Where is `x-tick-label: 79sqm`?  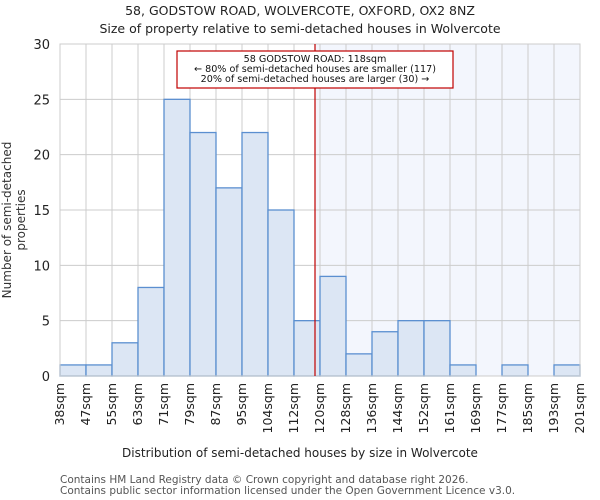 x-tick-label: 79sqm is located at coordinates (189, 404).